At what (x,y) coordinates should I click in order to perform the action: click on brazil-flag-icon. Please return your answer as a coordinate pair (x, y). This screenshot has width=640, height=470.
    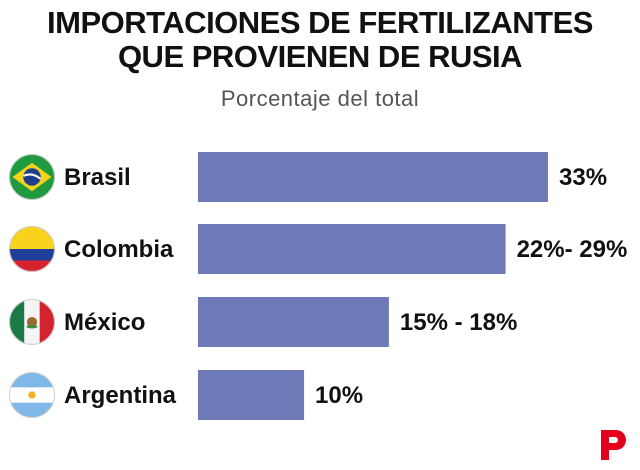
    Looking at the image, I should click on (32, 177).